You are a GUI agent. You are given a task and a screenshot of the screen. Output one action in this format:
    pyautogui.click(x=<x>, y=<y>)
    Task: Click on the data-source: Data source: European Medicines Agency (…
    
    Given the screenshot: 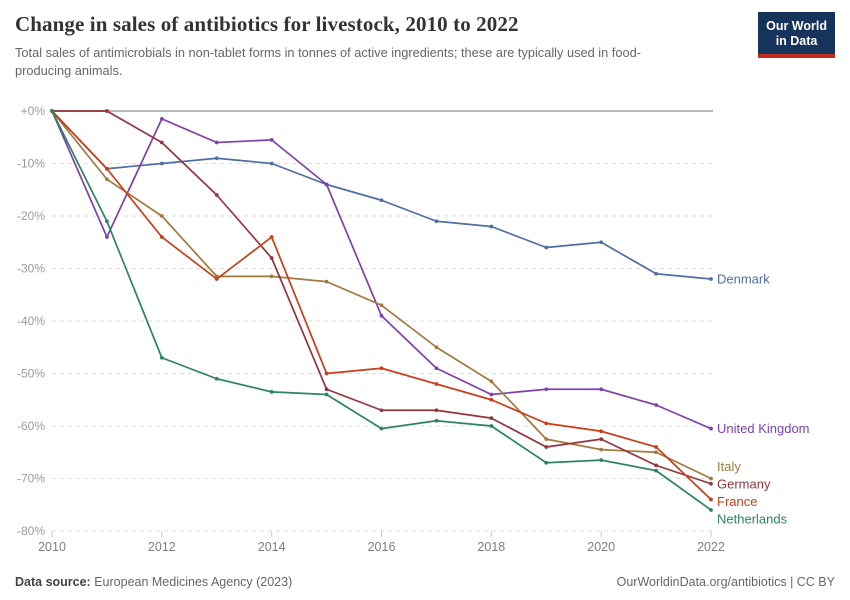 What is the action you would take?
    pyautogui.click(x=153, y=582)
    